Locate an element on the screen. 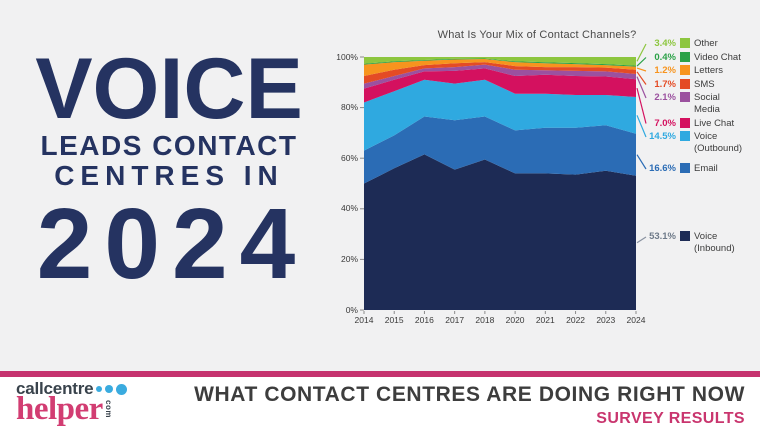 The image size is (760, 440). y-axis-label: 0% is located at coordinates (351, 309).